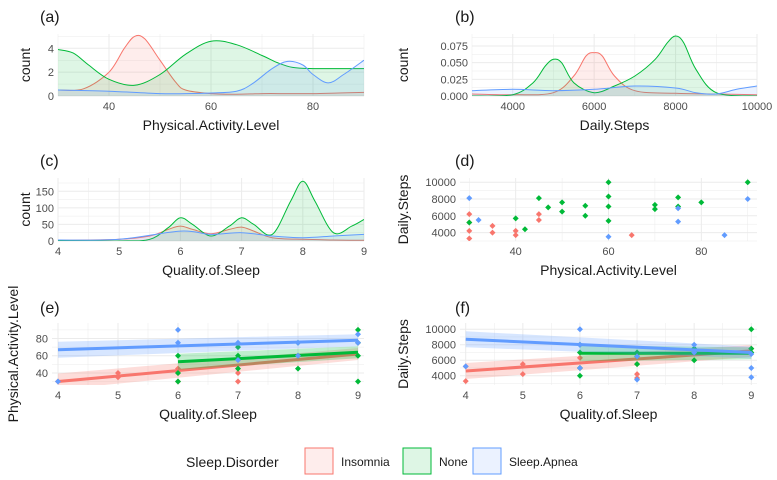 This screenshot has height=480, width=777. I want to click on y-tick-label: 0.025, so click(454, 80).